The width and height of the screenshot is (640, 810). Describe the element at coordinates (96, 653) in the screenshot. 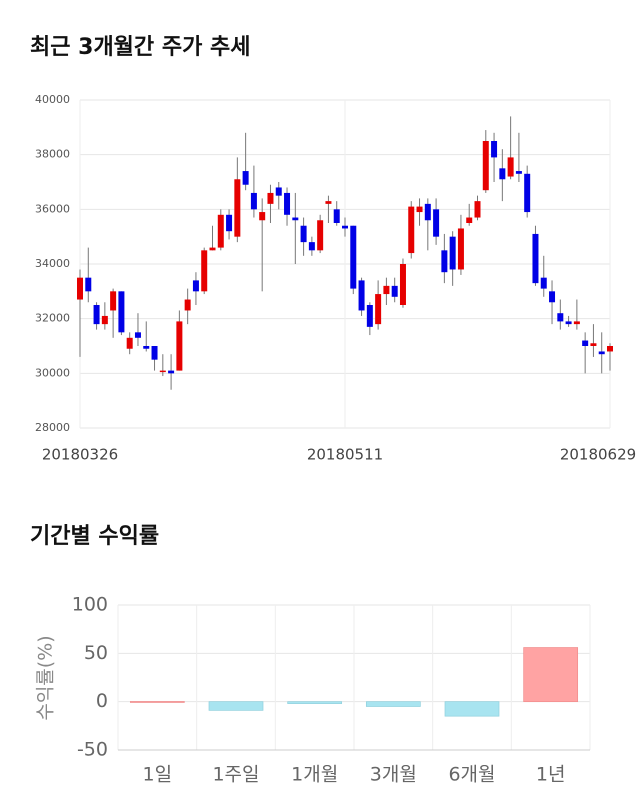

I see `y-tick-label: 50` at that location.